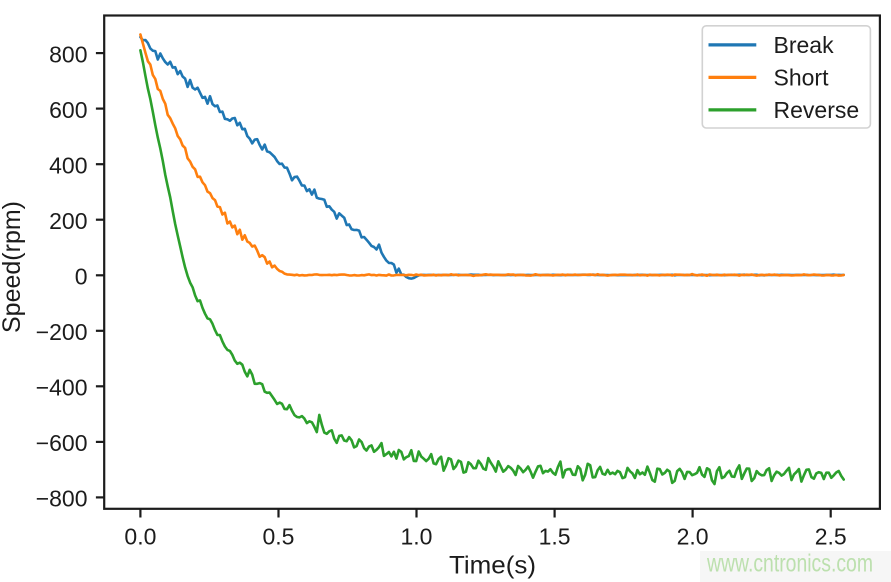  Describe the element at coordinates (62, 332) in the screenshot. I see `svg-text: −200` at that location.